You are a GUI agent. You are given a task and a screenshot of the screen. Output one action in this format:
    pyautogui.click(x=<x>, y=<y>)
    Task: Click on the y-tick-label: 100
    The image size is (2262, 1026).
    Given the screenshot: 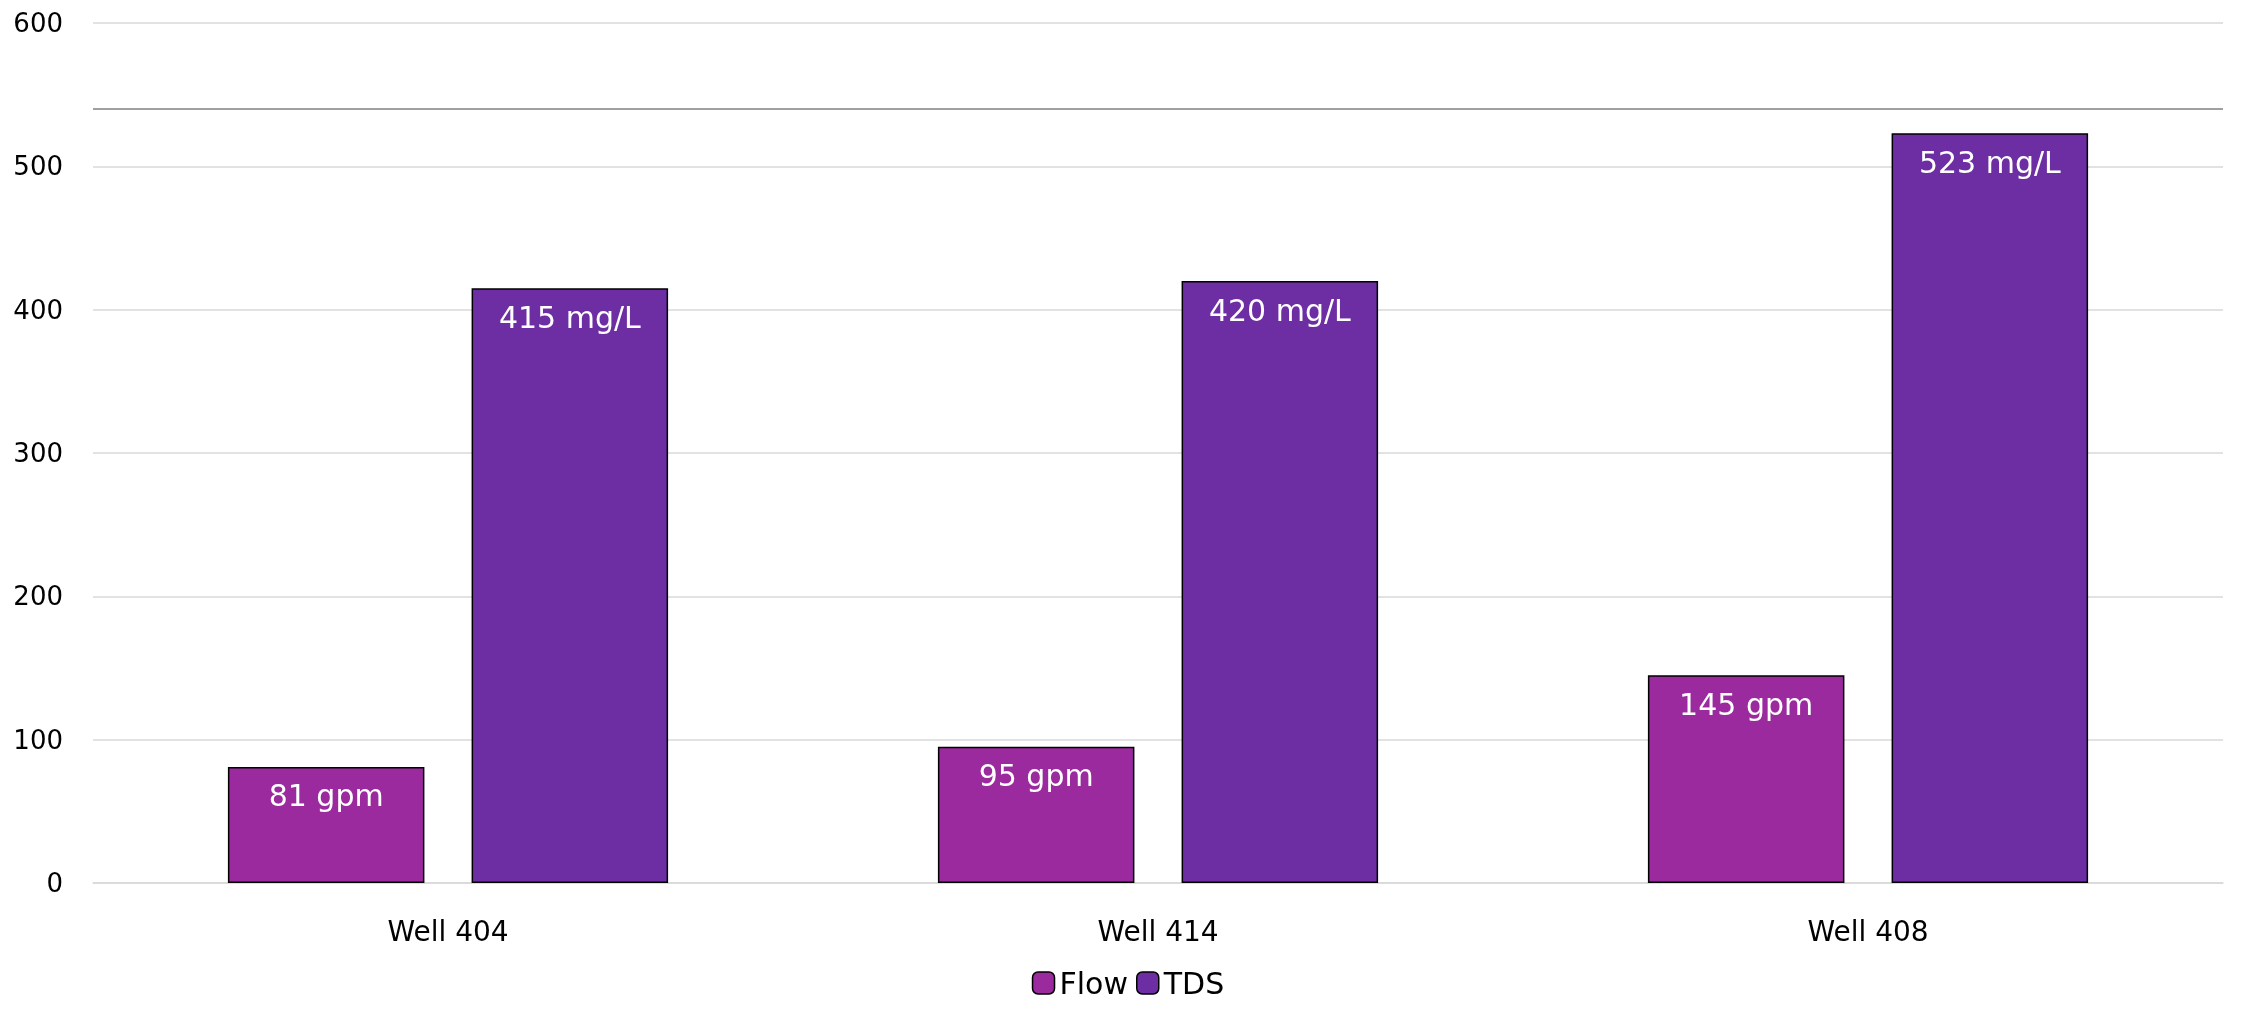 What is the action you would take?
    pyautogui.click(x=38, y=739)
    